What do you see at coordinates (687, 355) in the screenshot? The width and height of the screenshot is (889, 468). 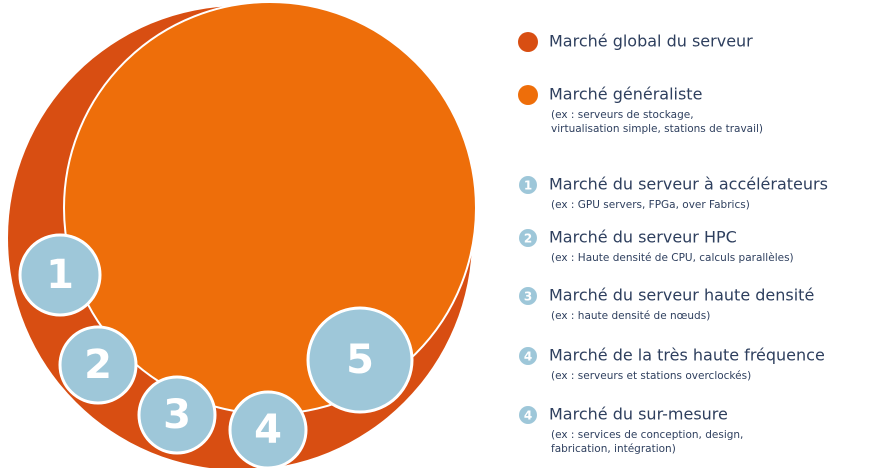 I see `legend-title: Marché de la très haute fréquence` at bounding box center [687, 355].